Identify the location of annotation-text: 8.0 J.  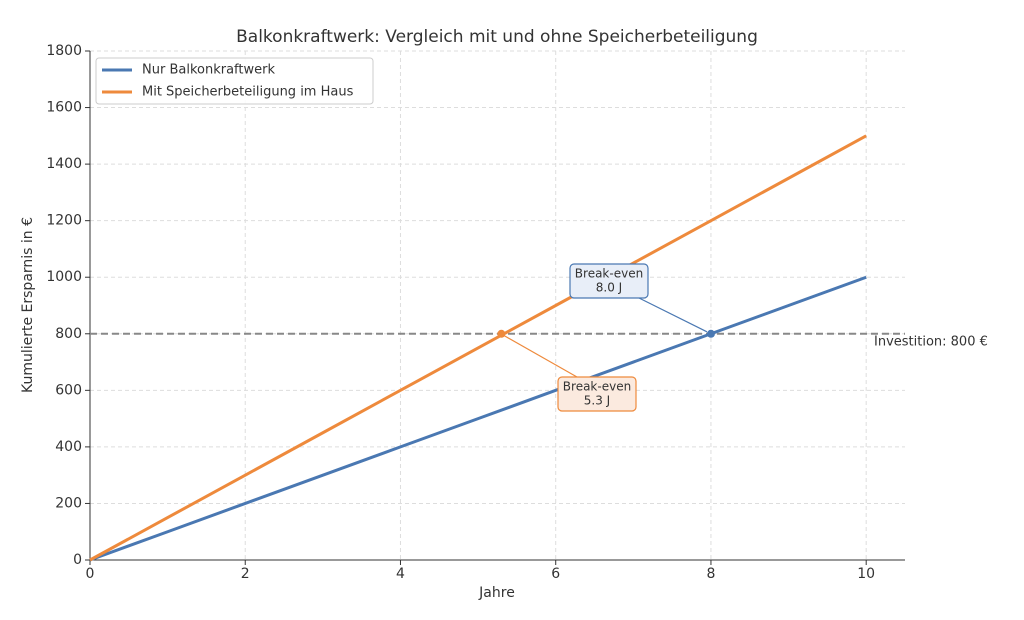
(609, 288).